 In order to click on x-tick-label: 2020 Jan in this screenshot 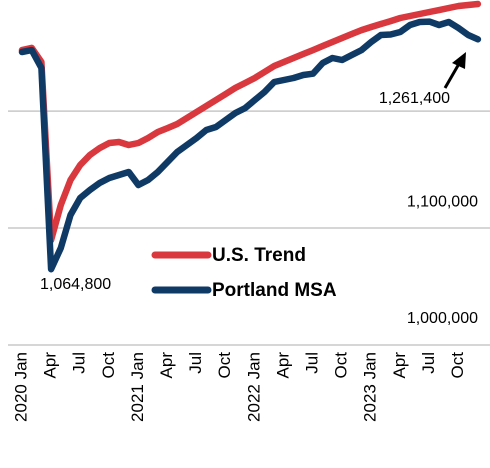, I will do `click(20, 387)`.